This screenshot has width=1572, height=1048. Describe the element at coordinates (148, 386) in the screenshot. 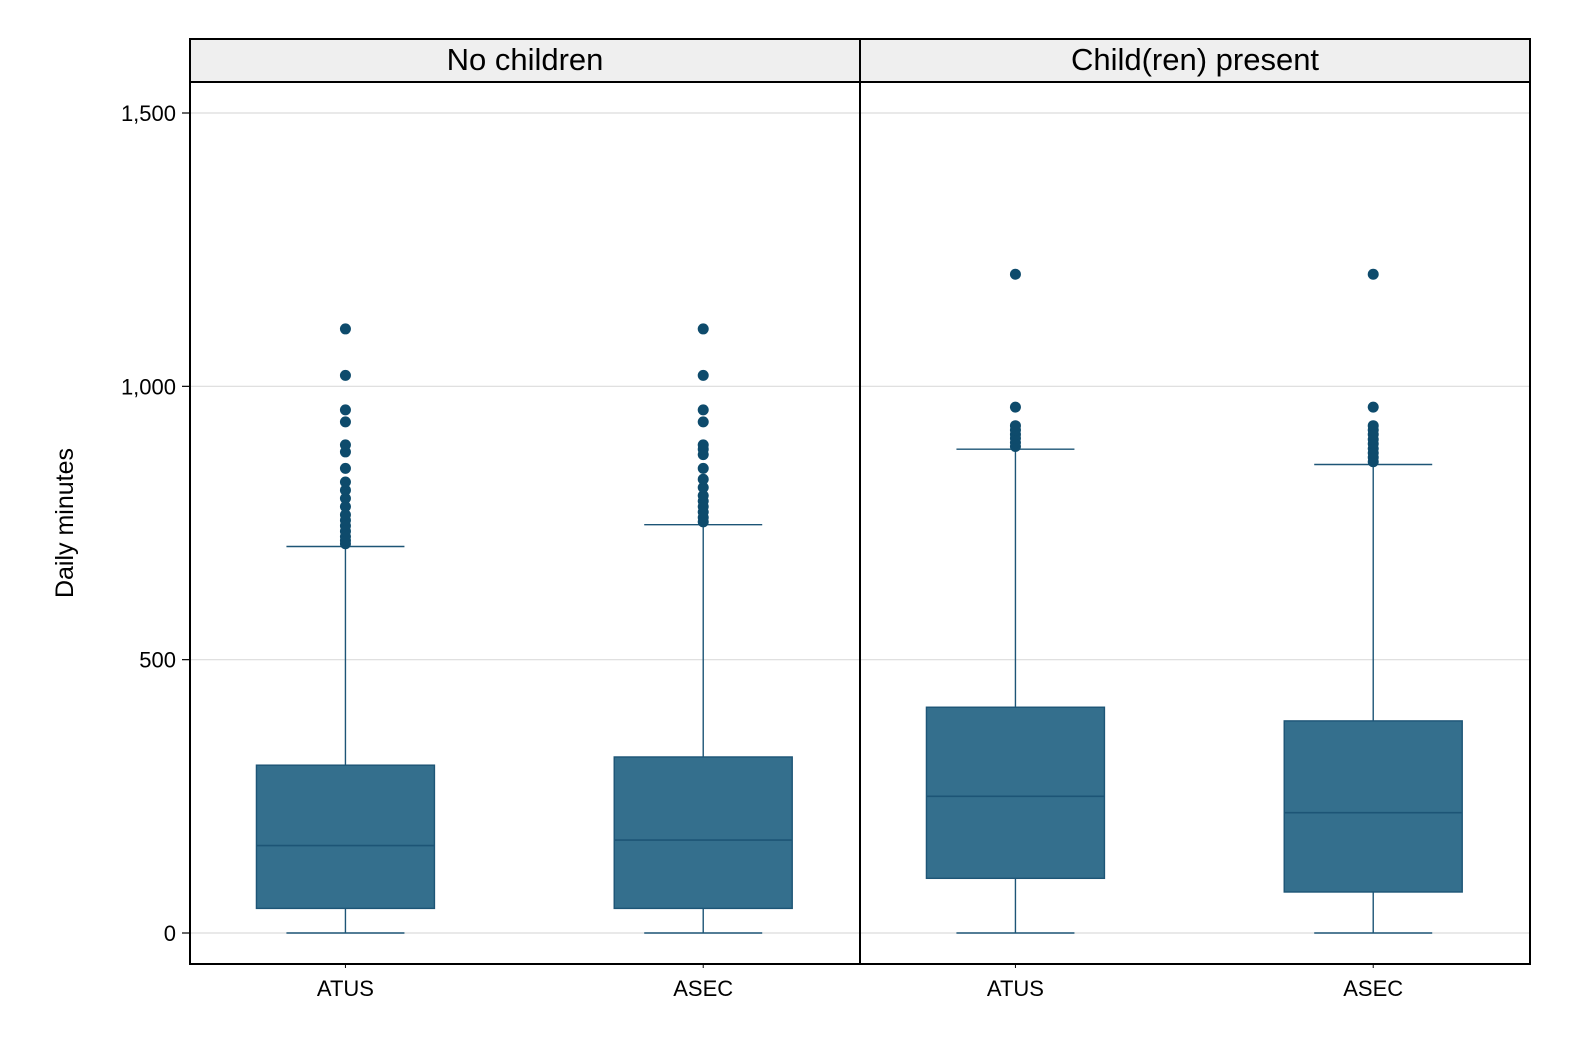

I see `y-tick-label: 1,000` at that location.